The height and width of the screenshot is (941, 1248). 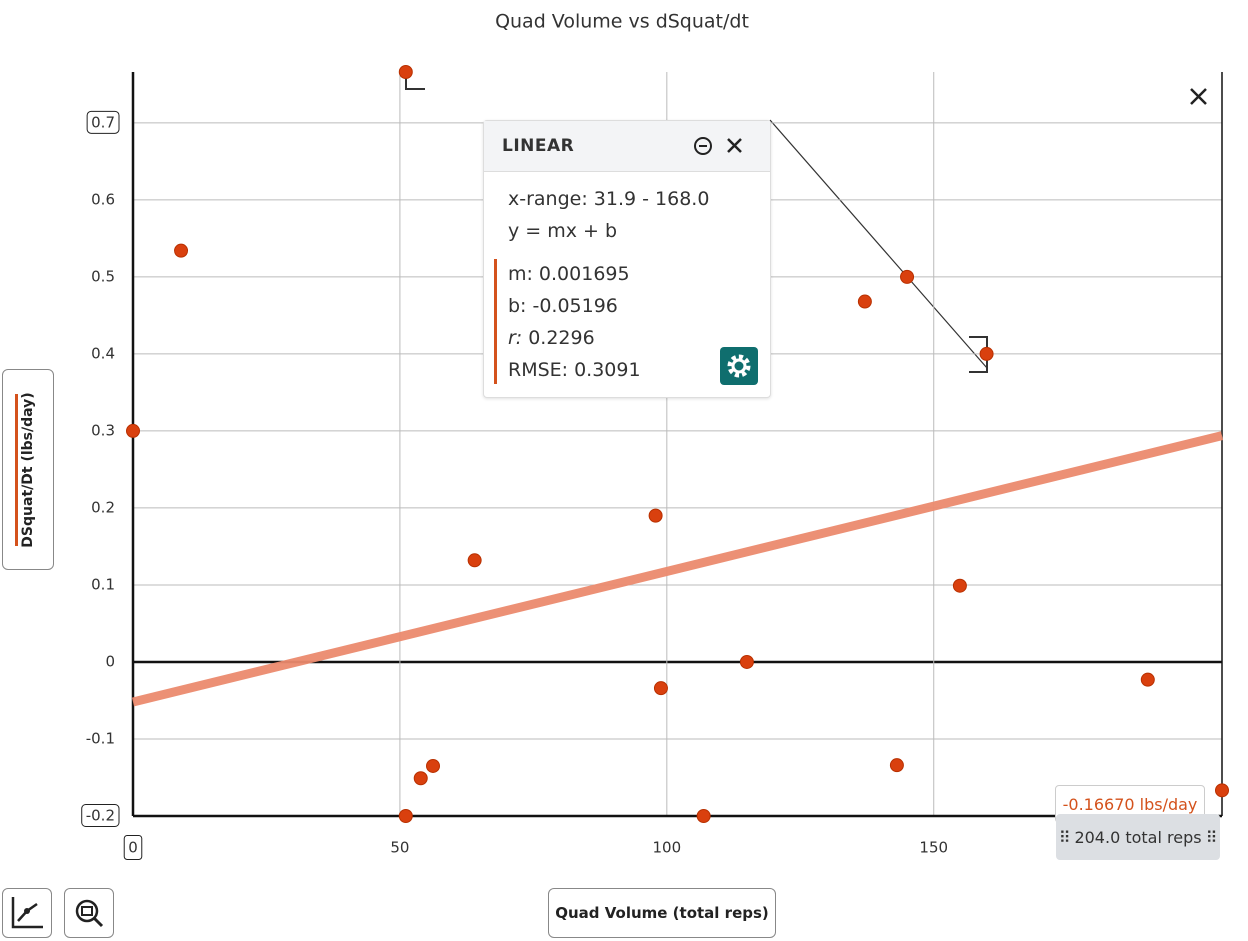 I want to click on param-row: m: 0.001695, so click(x=569, y=274).